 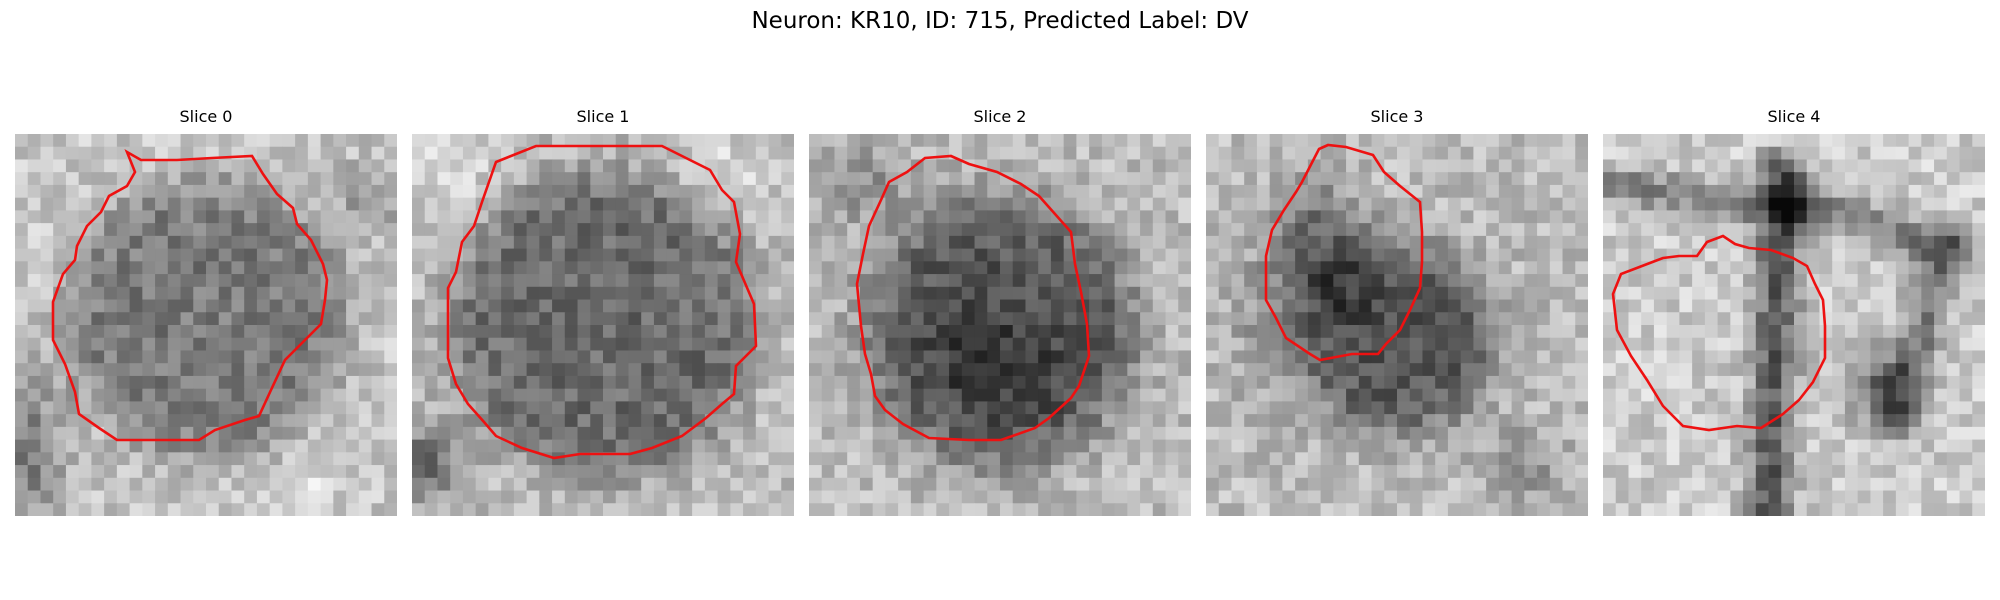 I want to click on slice-panel-2: Slice 2, so click(x=1000, y=311).